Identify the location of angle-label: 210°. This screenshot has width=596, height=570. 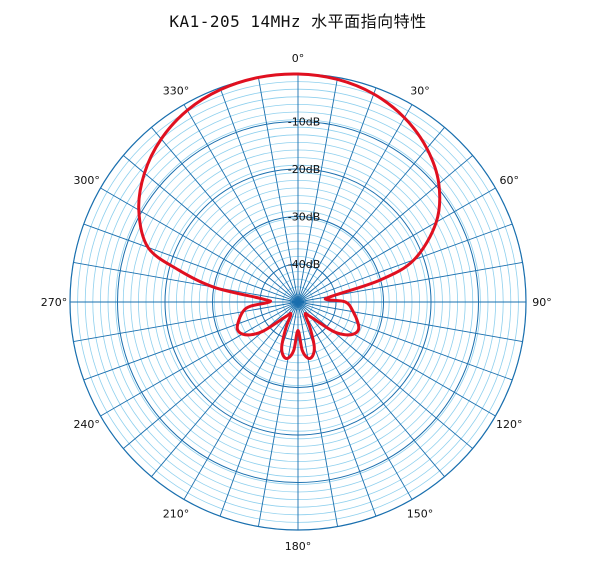
(176, 513).